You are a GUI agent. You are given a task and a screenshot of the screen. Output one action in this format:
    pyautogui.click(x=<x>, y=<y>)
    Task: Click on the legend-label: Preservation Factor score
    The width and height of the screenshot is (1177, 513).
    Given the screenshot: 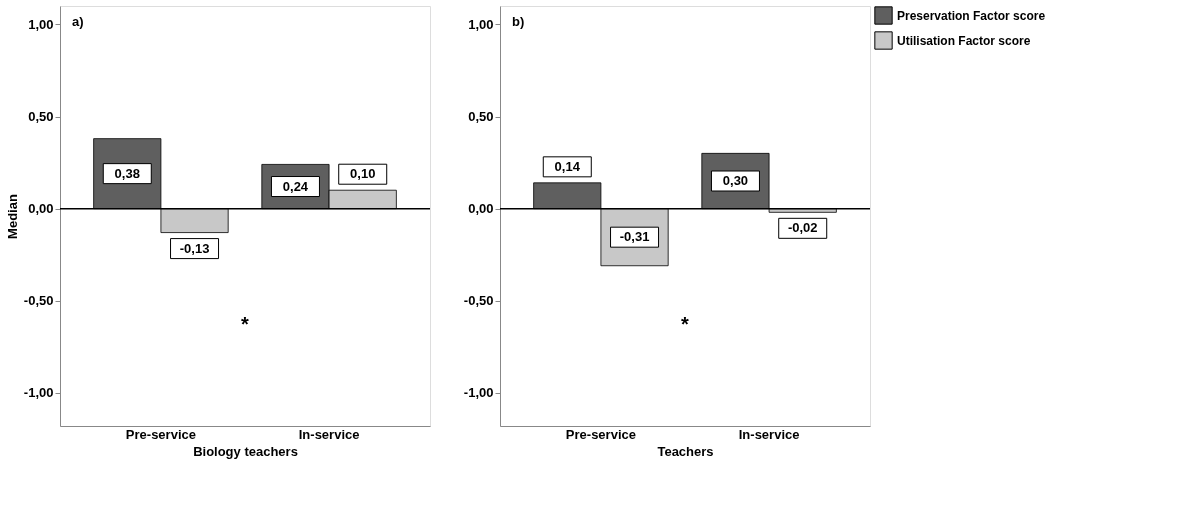 What is the action you would take?
    pyautogui.click(x=971, y=15)
    